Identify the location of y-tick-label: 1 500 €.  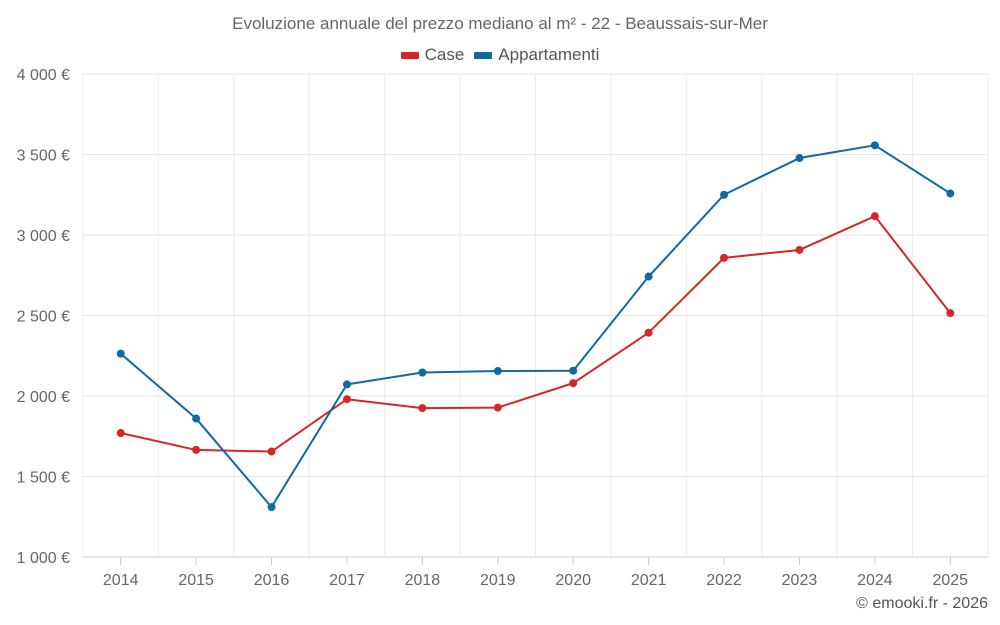
(43, 478).